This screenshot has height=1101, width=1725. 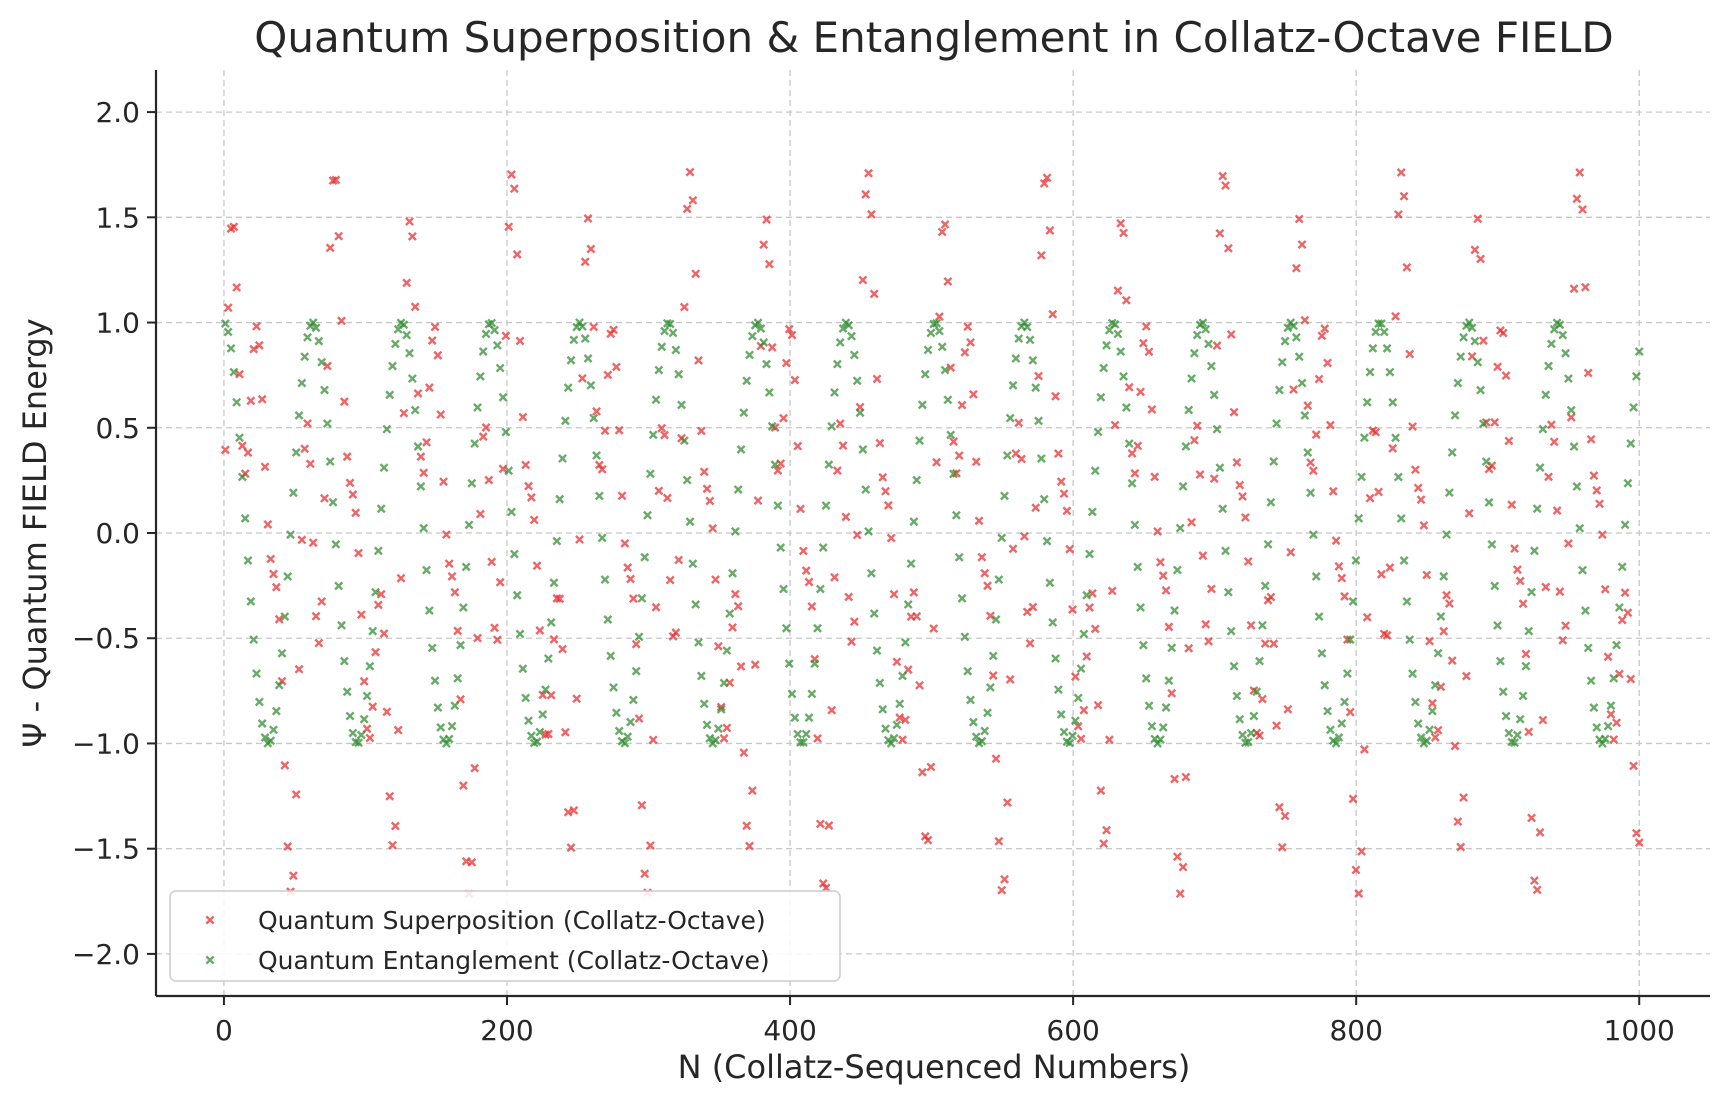 I want to click on y-tick-label: −2.0, so click(x=106, y=954).